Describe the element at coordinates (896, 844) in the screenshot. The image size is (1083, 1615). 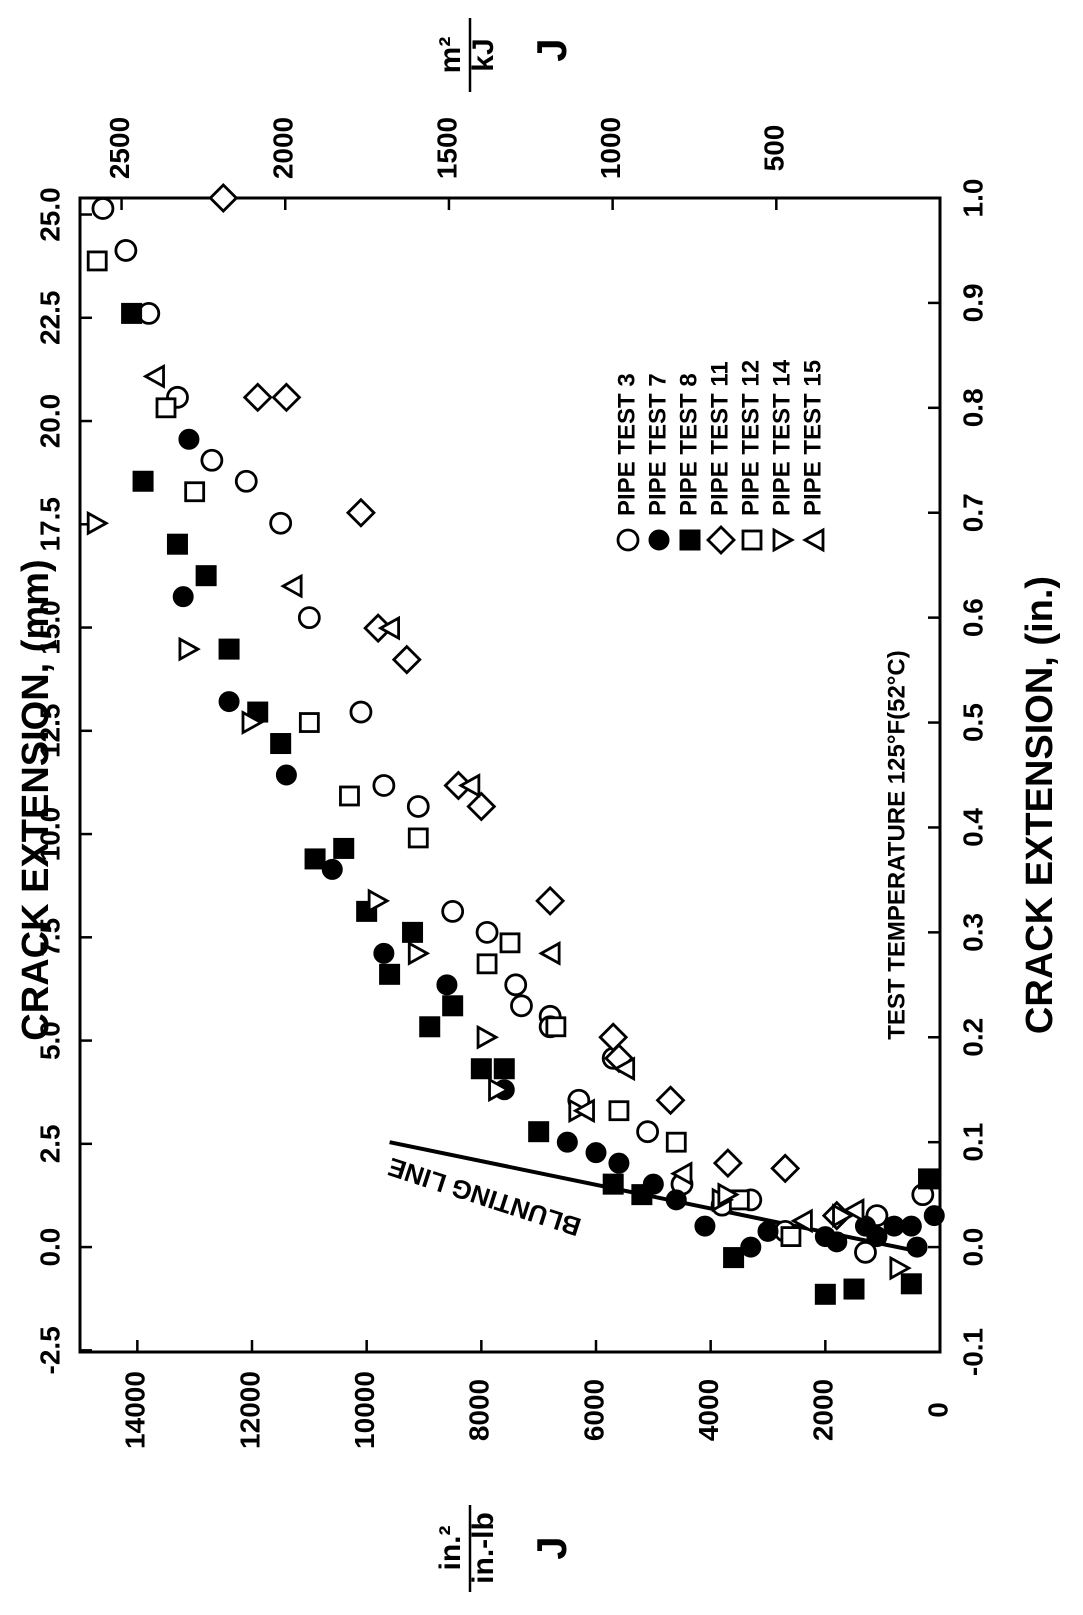
I see `test-temperature-annotation: TEST TEMPERATURE 125°F(52°C)` at that location.